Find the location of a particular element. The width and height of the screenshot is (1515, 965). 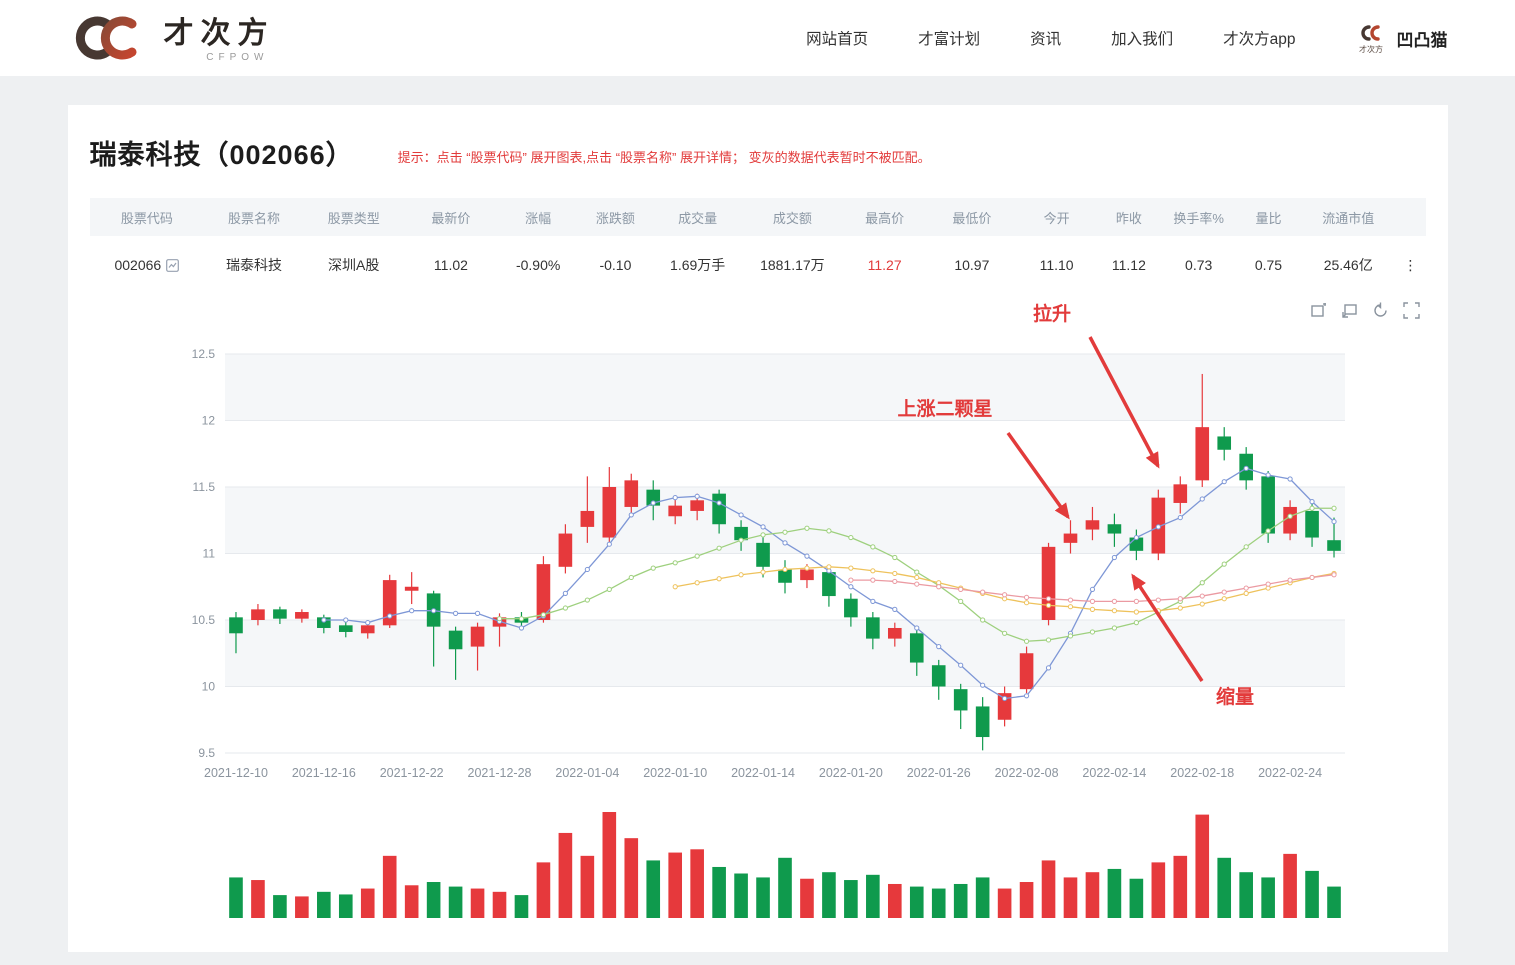

svg-text: 2022-02-18 is located at coordinates (1202, 773).